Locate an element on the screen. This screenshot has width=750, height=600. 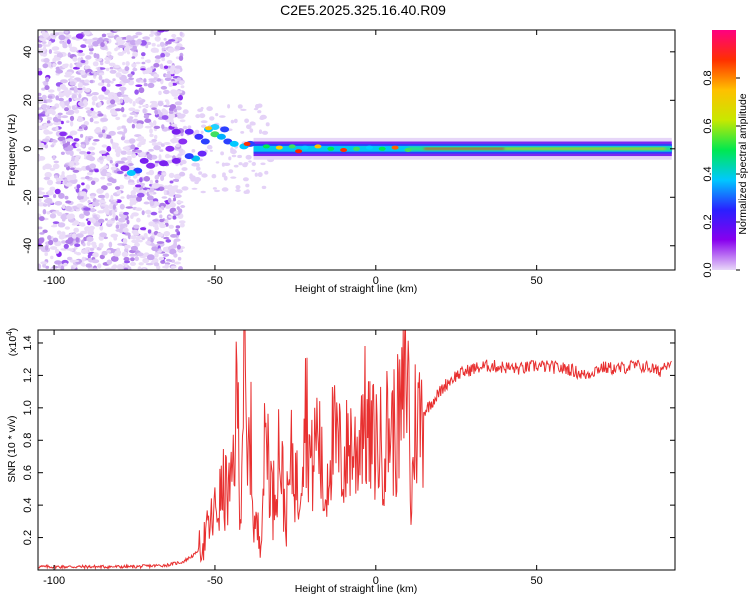
snr-exponent-close: ) is located at coordinates (13, 330).